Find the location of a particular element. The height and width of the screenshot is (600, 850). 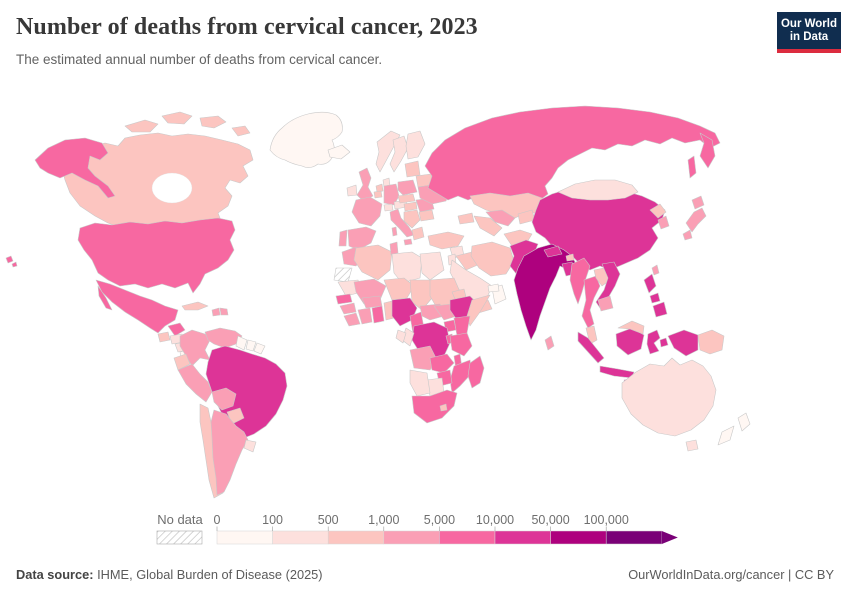

country-nepal: Nepal is located at coordinates (553, 251).